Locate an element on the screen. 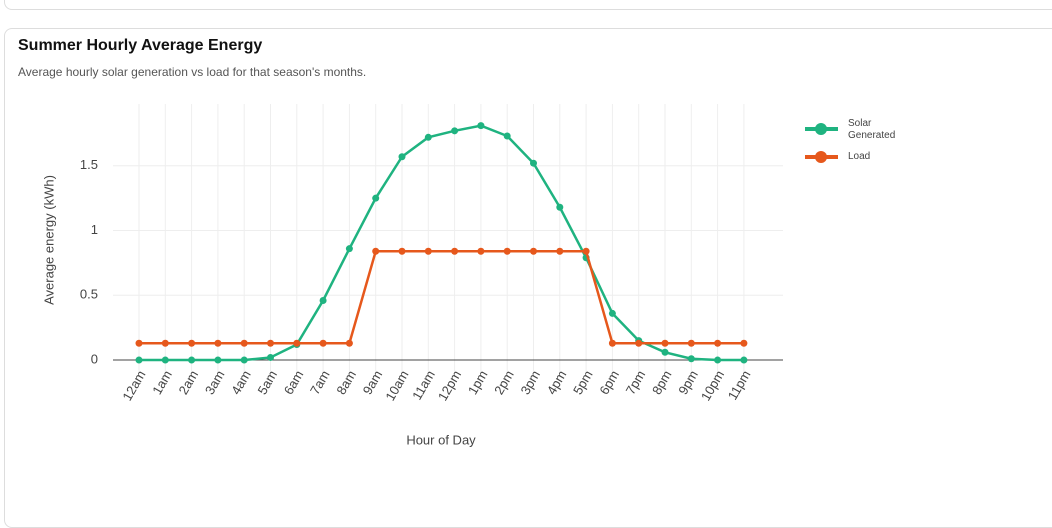 The height and width of the screenshot is (528, 1052). y-tick-label: 0.5 is located at coordinates (89, 294).